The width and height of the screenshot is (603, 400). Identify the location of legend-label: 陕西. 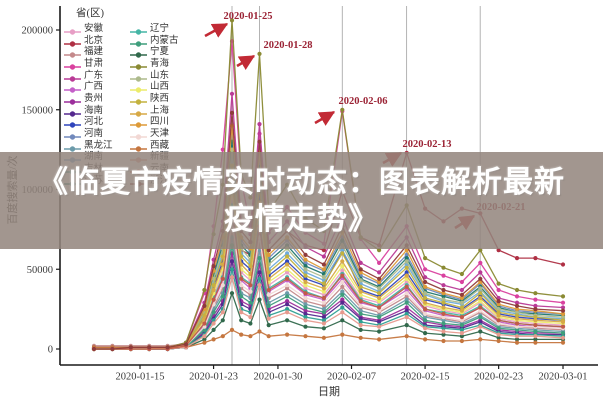
(160, 98).